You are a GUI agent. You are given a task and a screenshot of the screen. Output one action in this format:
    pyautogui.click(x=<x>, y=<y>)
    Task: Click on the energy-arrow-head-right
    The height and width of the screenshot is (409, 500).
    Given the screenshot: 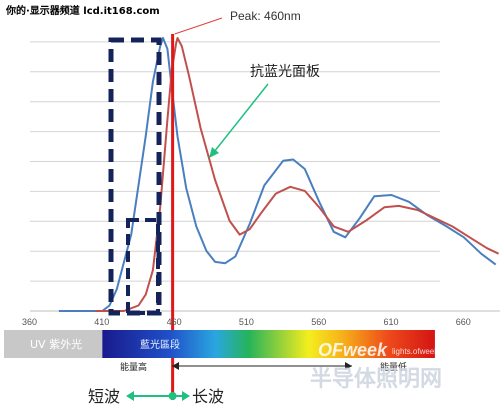 What is the action you would take?
    pyautogui.click(x=348, y=366)
    